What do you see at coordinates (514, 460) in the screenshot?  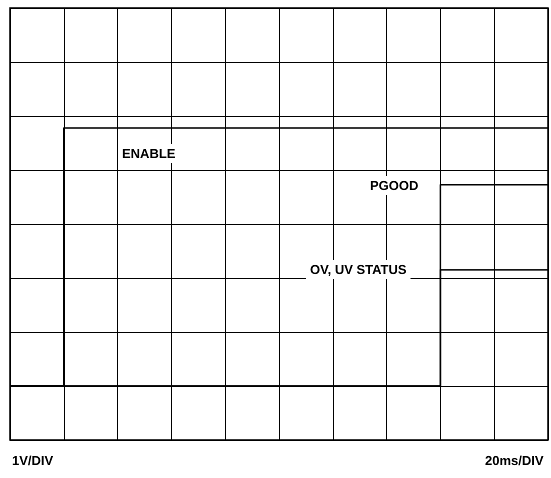 I see `text: 20ms/DIV` at bounding box center [514, 460].